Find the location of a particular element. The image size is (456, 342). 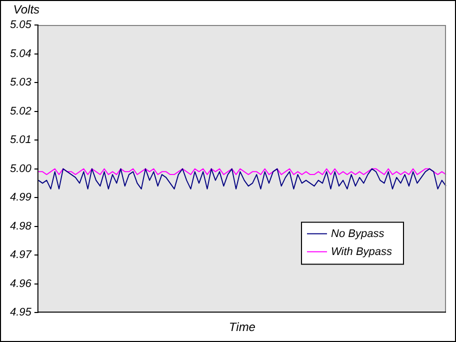

legend-label: No Bypass is located at coordinates (358, 234).